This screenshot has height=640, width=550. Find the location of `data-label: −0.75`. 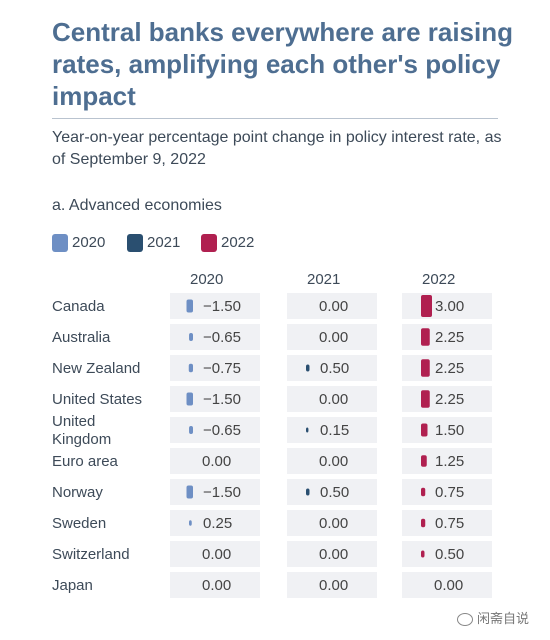

data-label: −0.75 is located at coordinates (222, 368).